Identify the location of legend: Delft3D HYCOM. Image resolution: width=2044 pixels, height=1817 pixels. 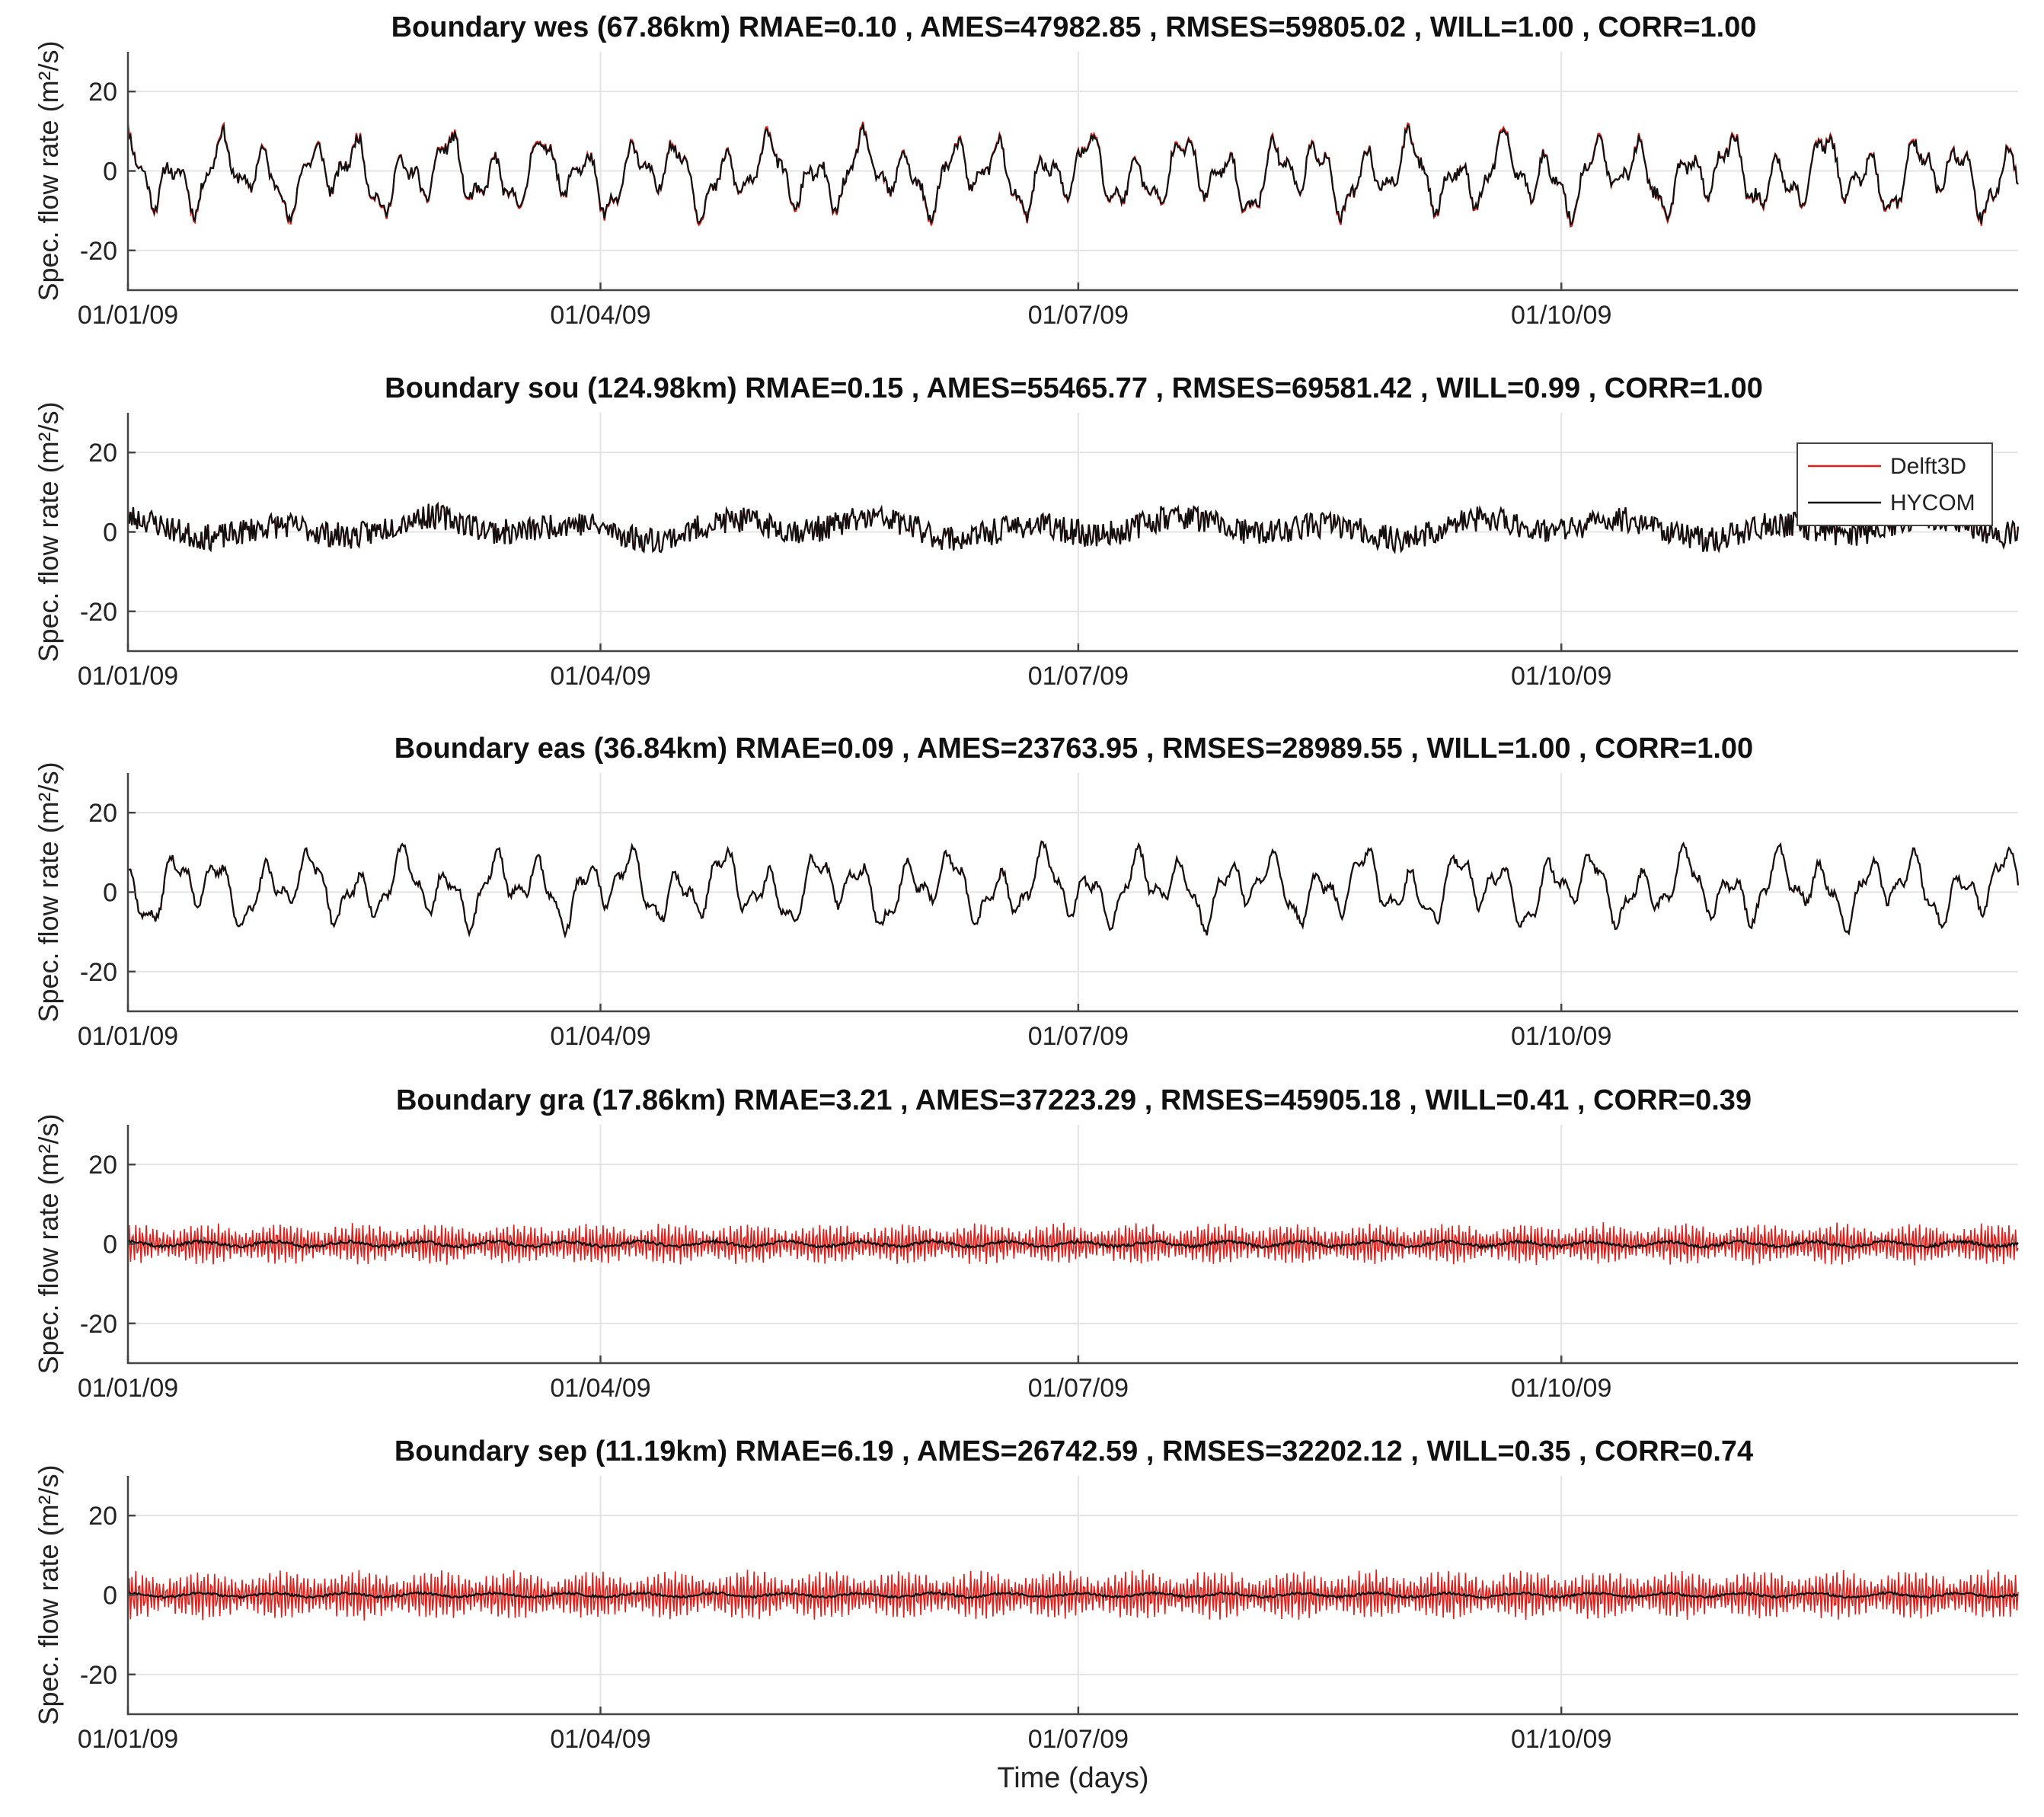
(1894, 484).